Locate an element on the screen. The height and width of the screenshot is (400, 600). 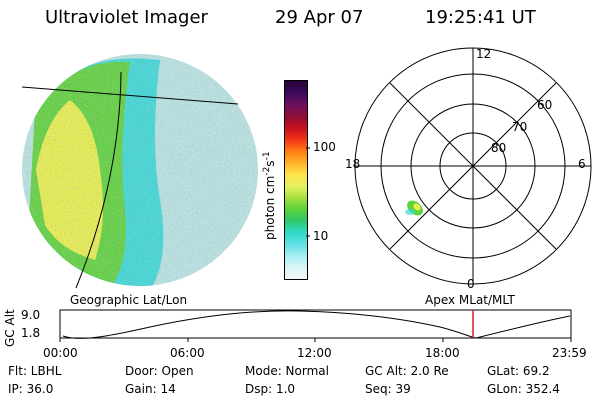
info-glat: GLat: 69.2 is located at coordinates (518, 371).